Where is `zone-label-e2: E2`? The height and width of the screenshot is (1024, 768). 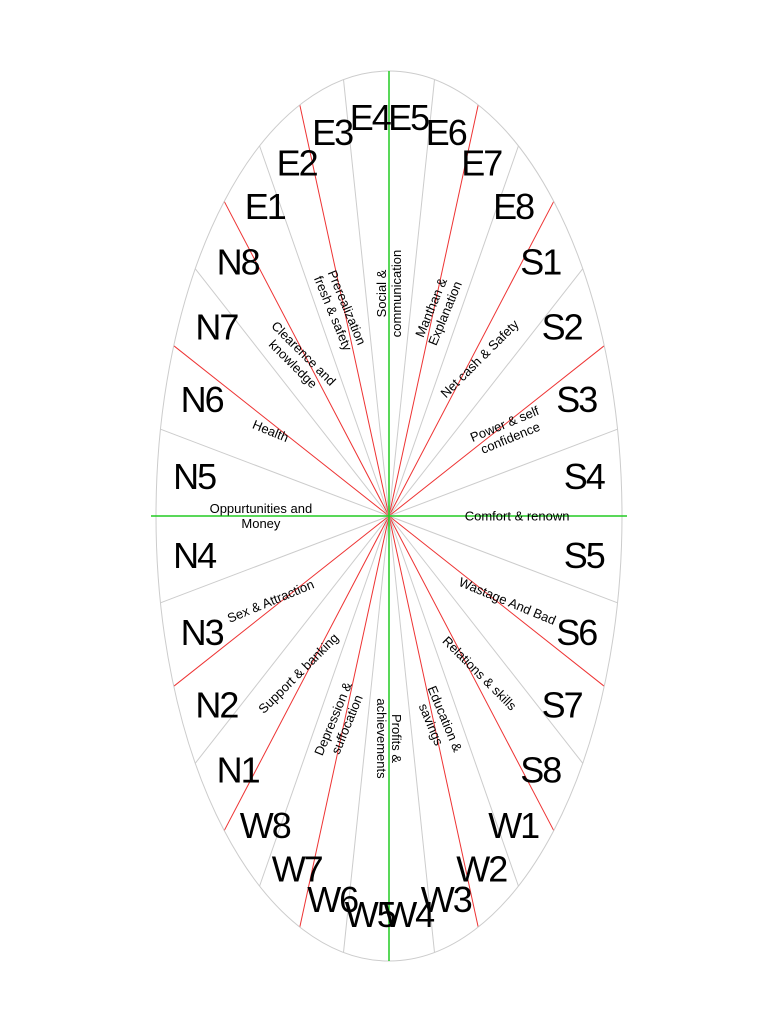 zone-label-e2: E2 is located at coordinates (297, 162).